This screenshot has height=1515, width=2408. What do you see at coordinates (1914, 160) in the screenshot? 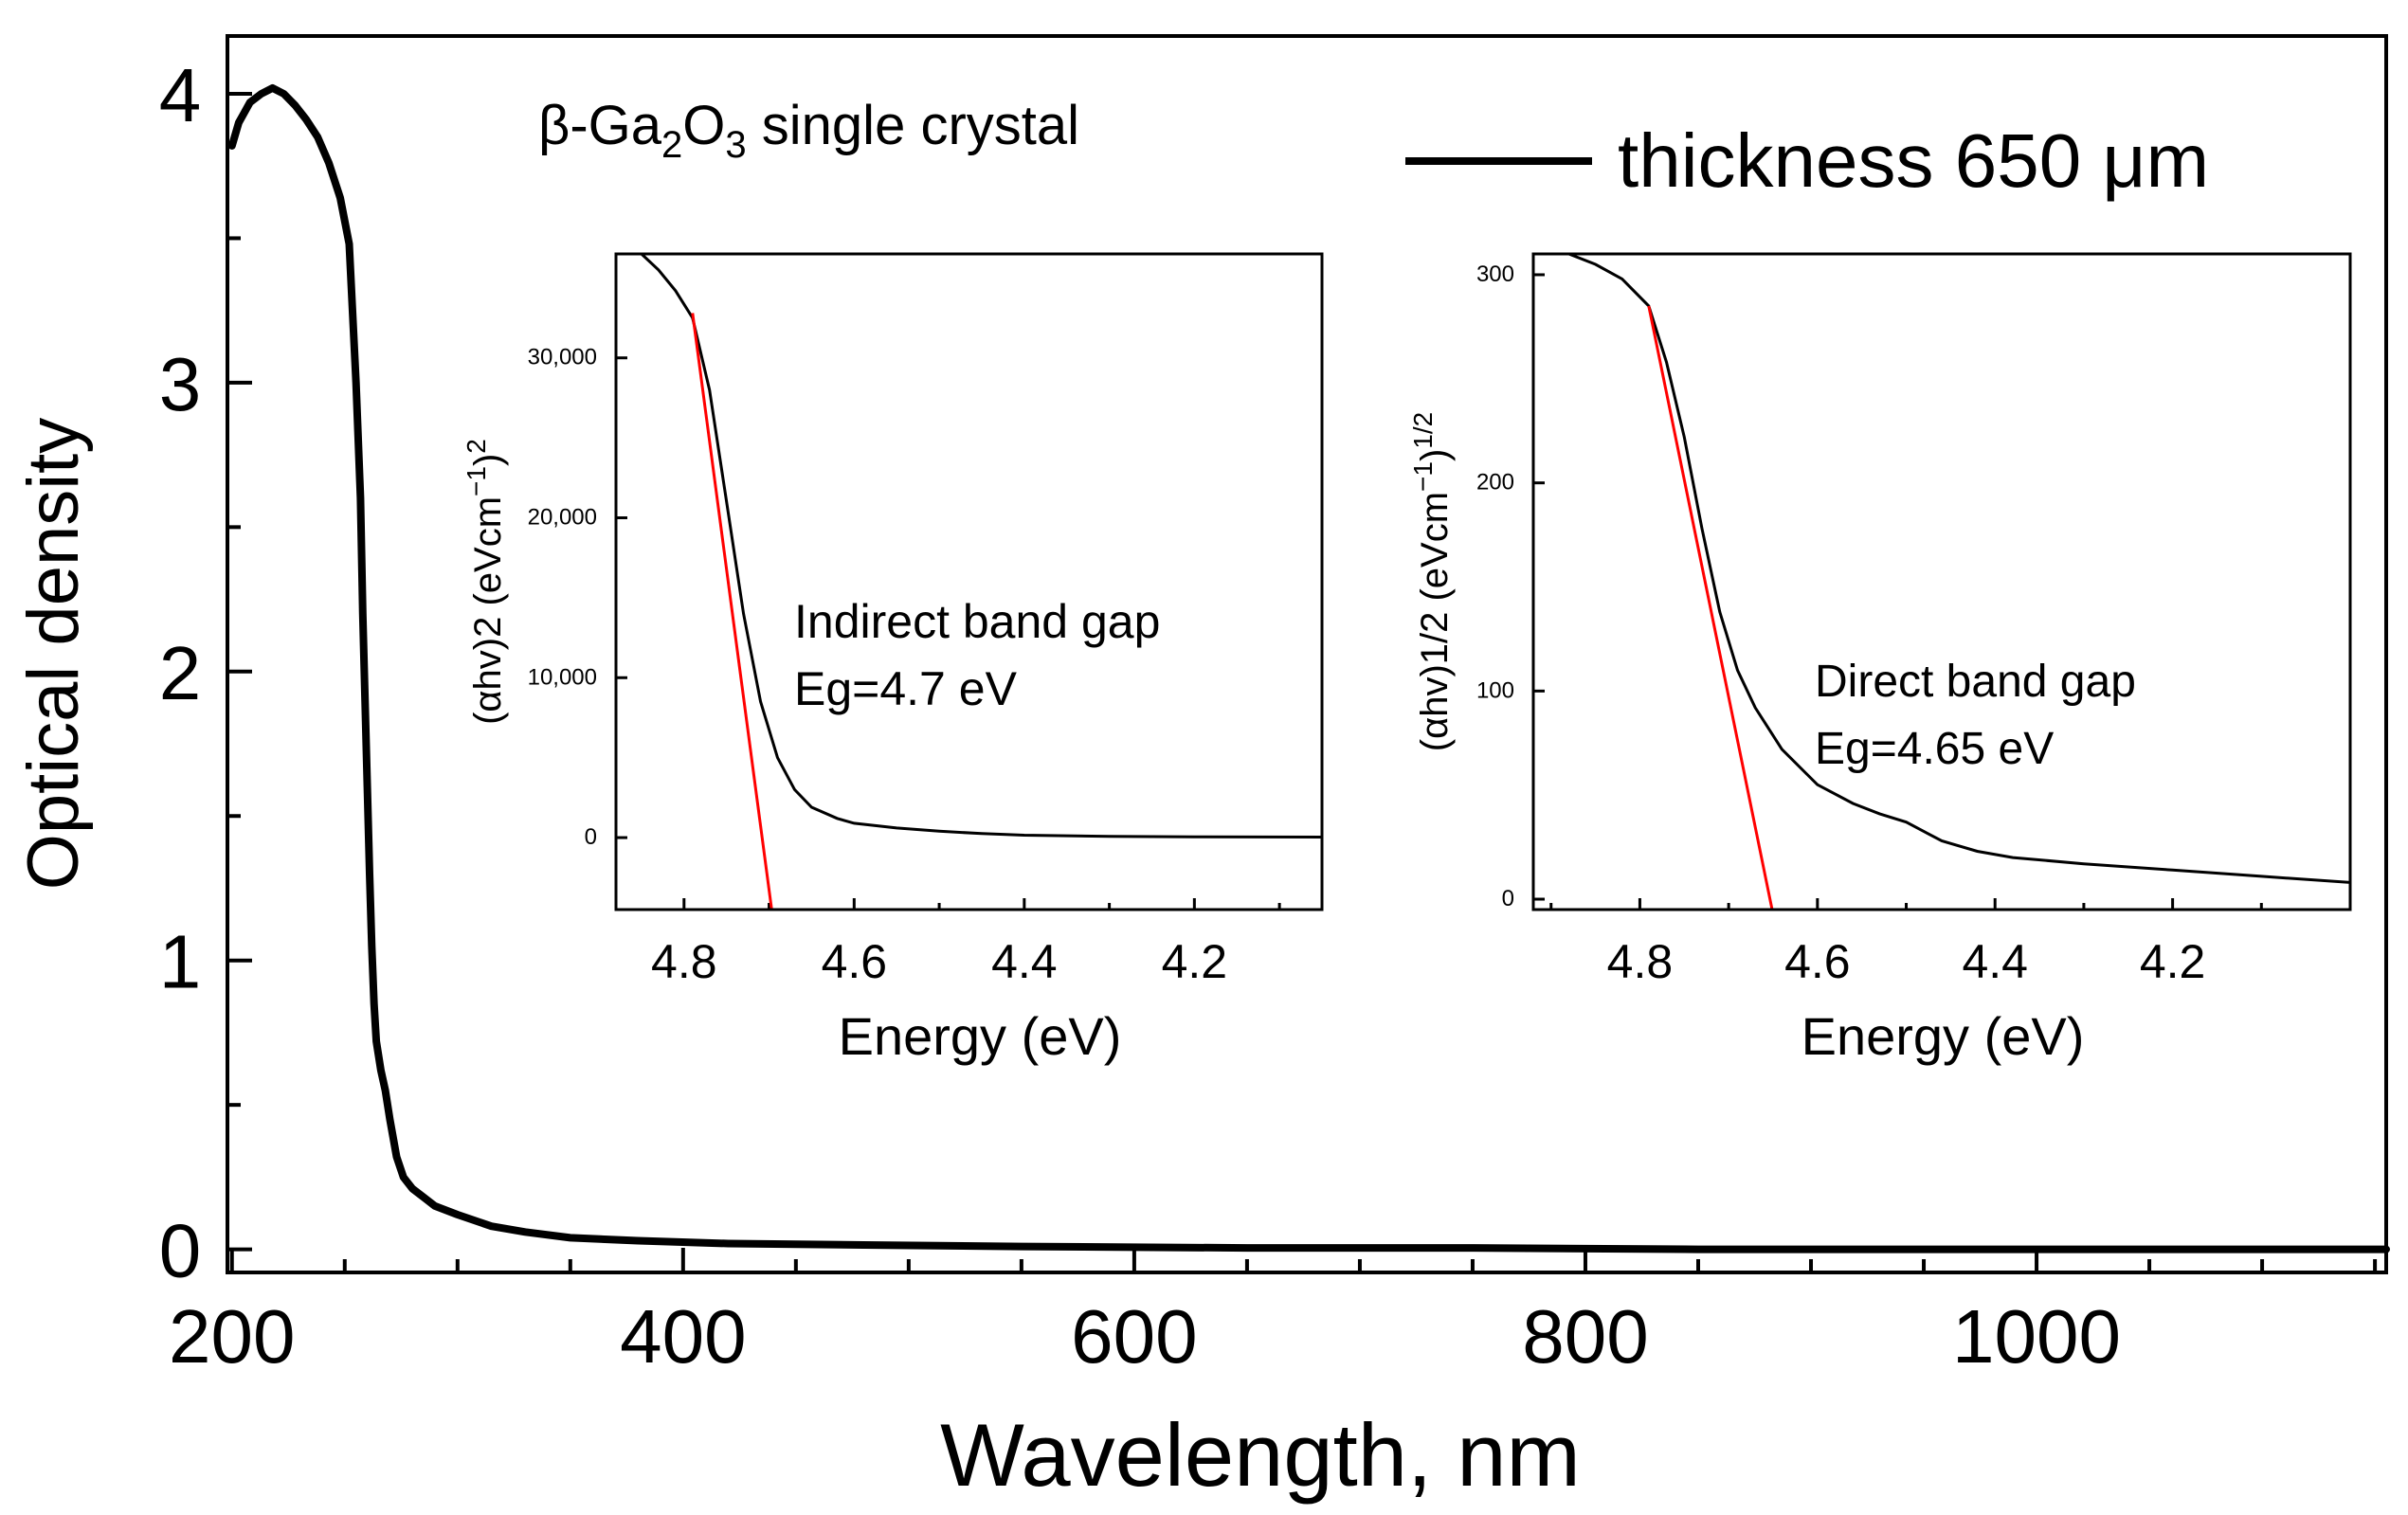
I see `legend-label: thickness 650 μm` at bounding box center [1914, 160].